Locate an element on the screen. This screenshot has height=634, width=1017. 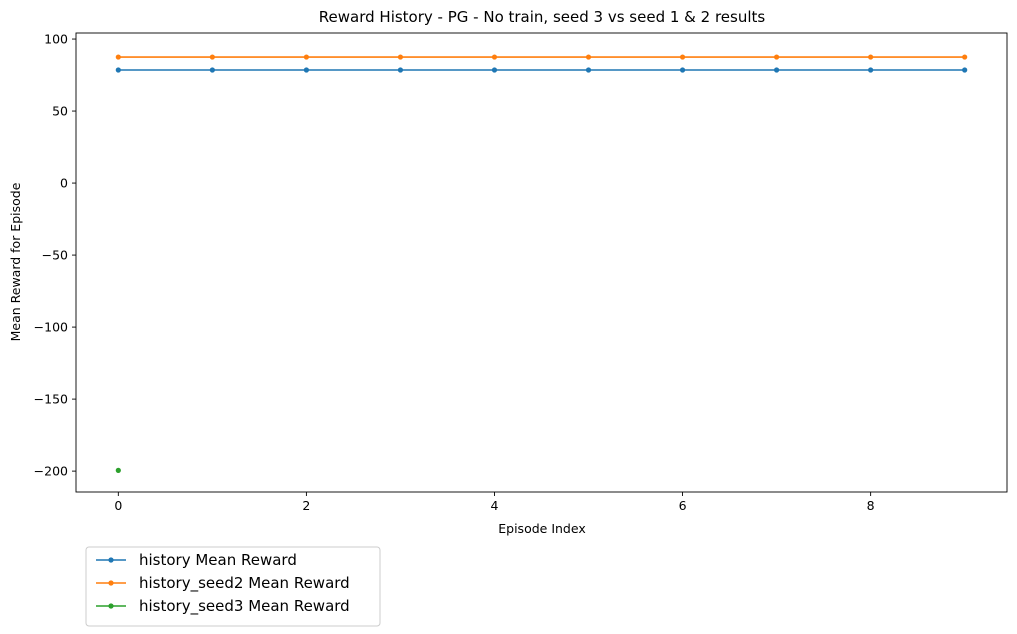
legend-label: history_seed3 Mean Reward is located at coordinates (244, 606).